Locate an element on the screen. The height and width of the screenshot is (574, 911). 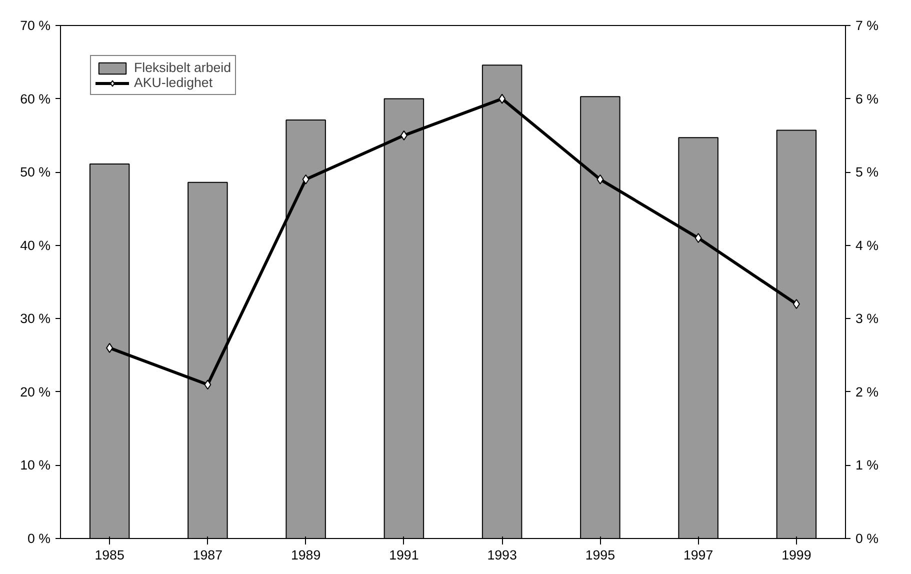
legend-label: AKU-ledighet is located at coordinates (173, 82).